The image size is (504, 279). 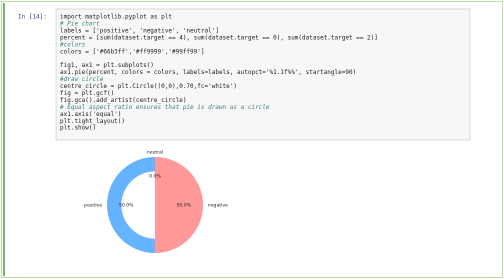 What do you see at coordinates (81, 79) in the screenshot?
I see `code-line: #draw circle` at bounding box center [81, 79].